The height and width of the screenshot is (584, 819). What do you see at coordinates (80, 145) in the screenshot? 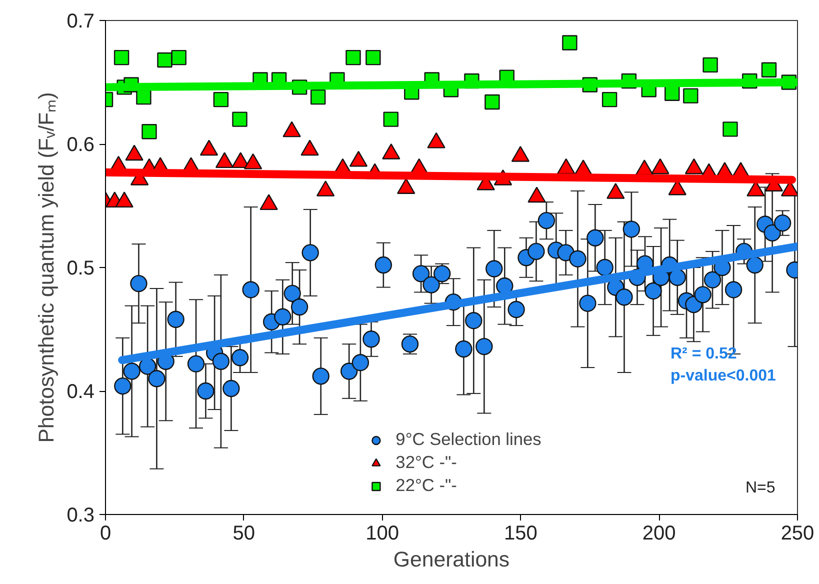
I see `y-tick-label: 0.6` at bounding box center [80, 145].